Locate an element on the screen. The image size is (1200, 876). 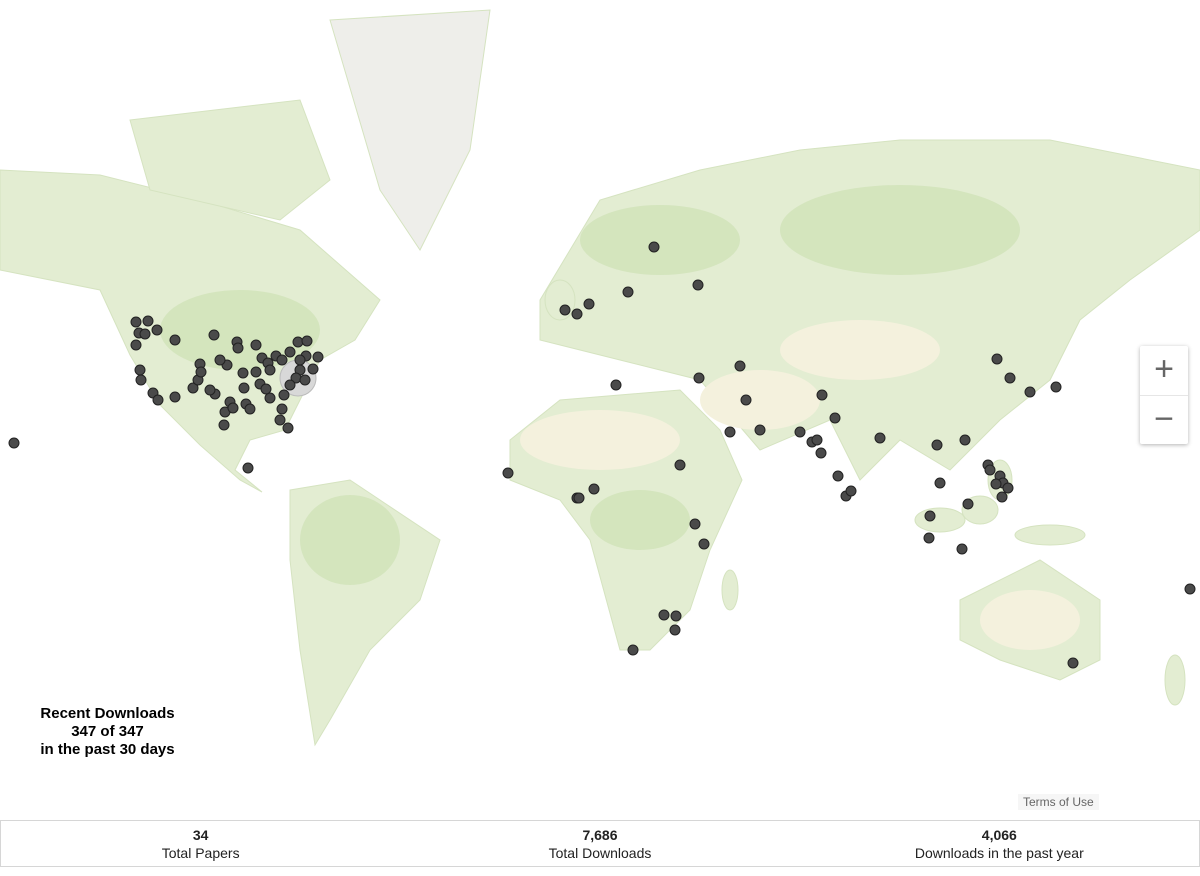
stat-label: Total Papers is located at coordinates (200, 853).